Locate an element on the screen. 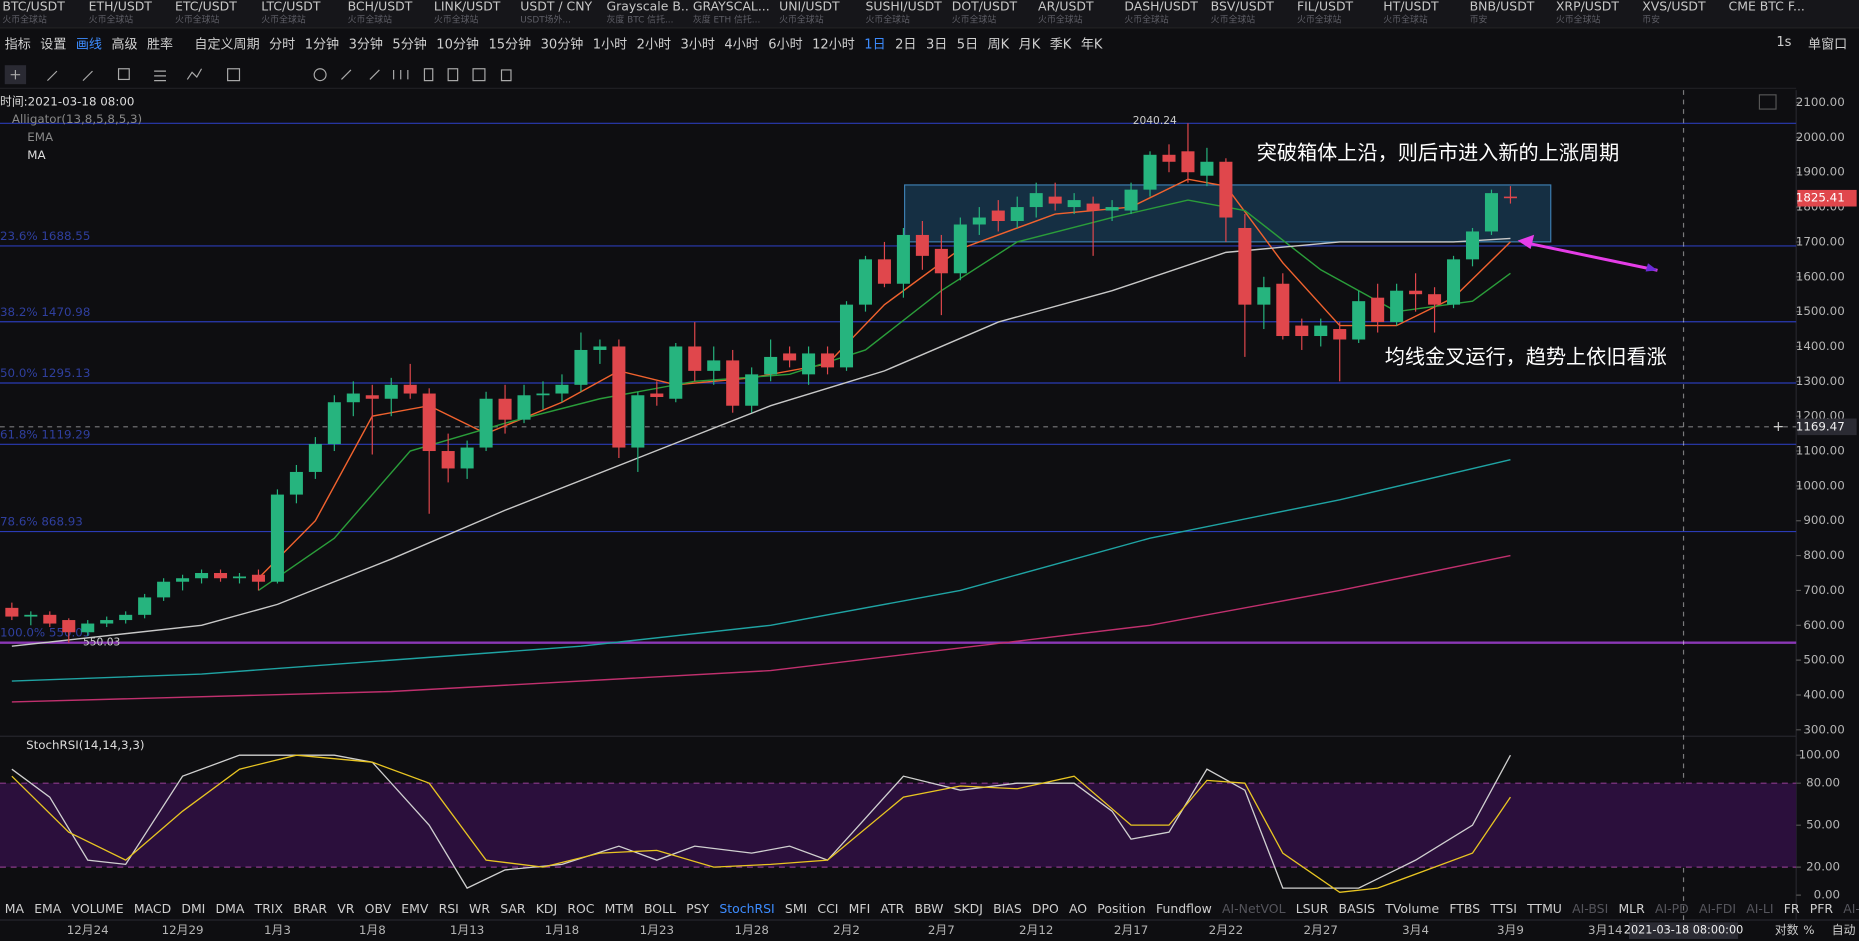  indicator-tab: TVolume is located at coordinates (1412, 909).